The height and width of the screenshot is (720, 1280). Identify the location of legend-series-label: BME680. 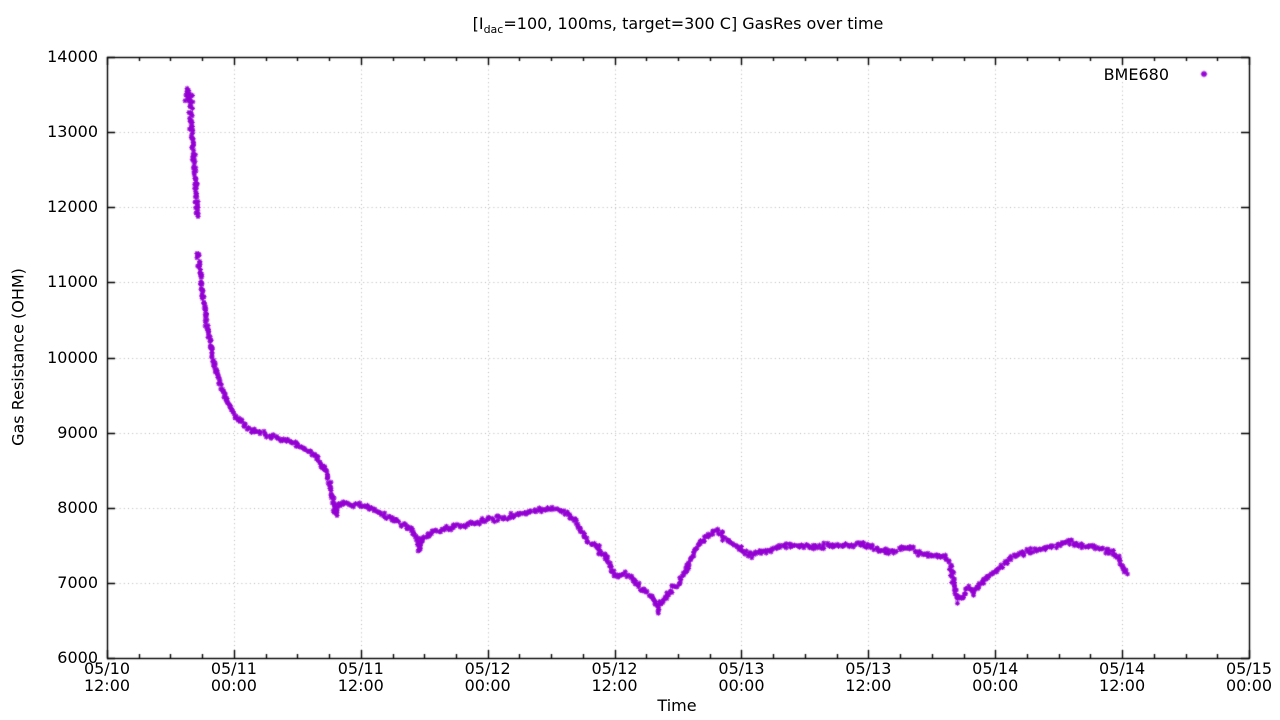
(1136, 74).